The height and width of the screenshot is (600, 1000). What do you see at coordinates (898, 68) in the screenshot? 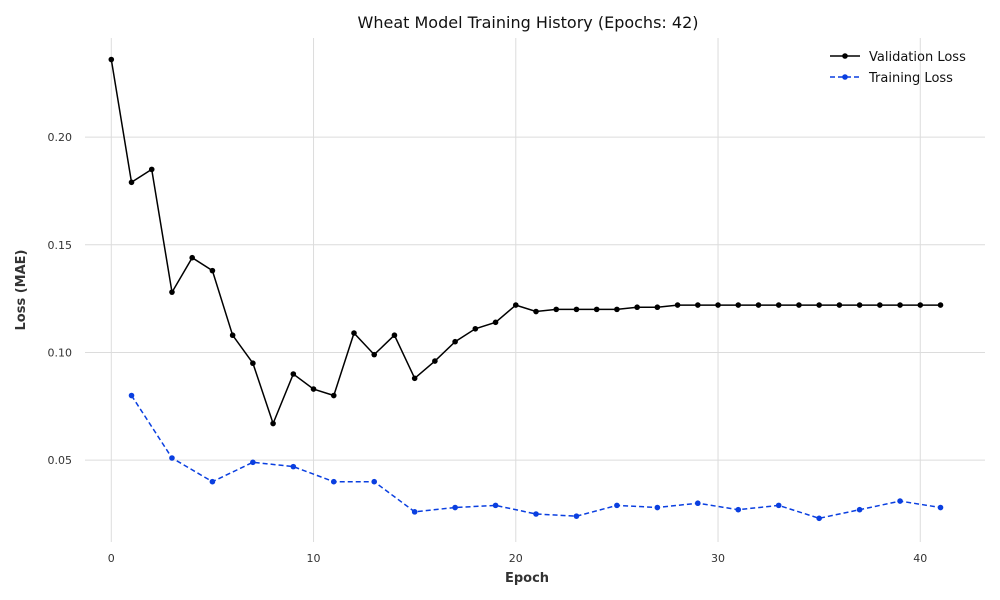
I see `legend: Validation Loss Training Loss` at bounding box center [898, 68].